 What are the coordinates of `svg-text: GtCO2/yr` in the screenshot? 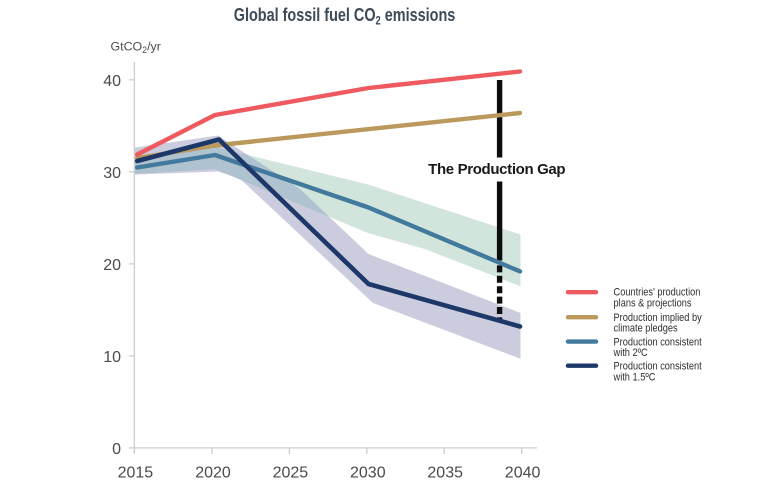 It's located at (136, 47).